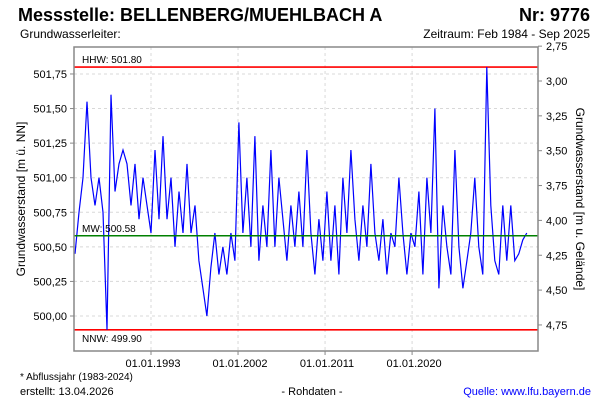 This screenshot has width=600, height=400. I want to click on y-tick-label-left: 500,50, so click(50, 248).